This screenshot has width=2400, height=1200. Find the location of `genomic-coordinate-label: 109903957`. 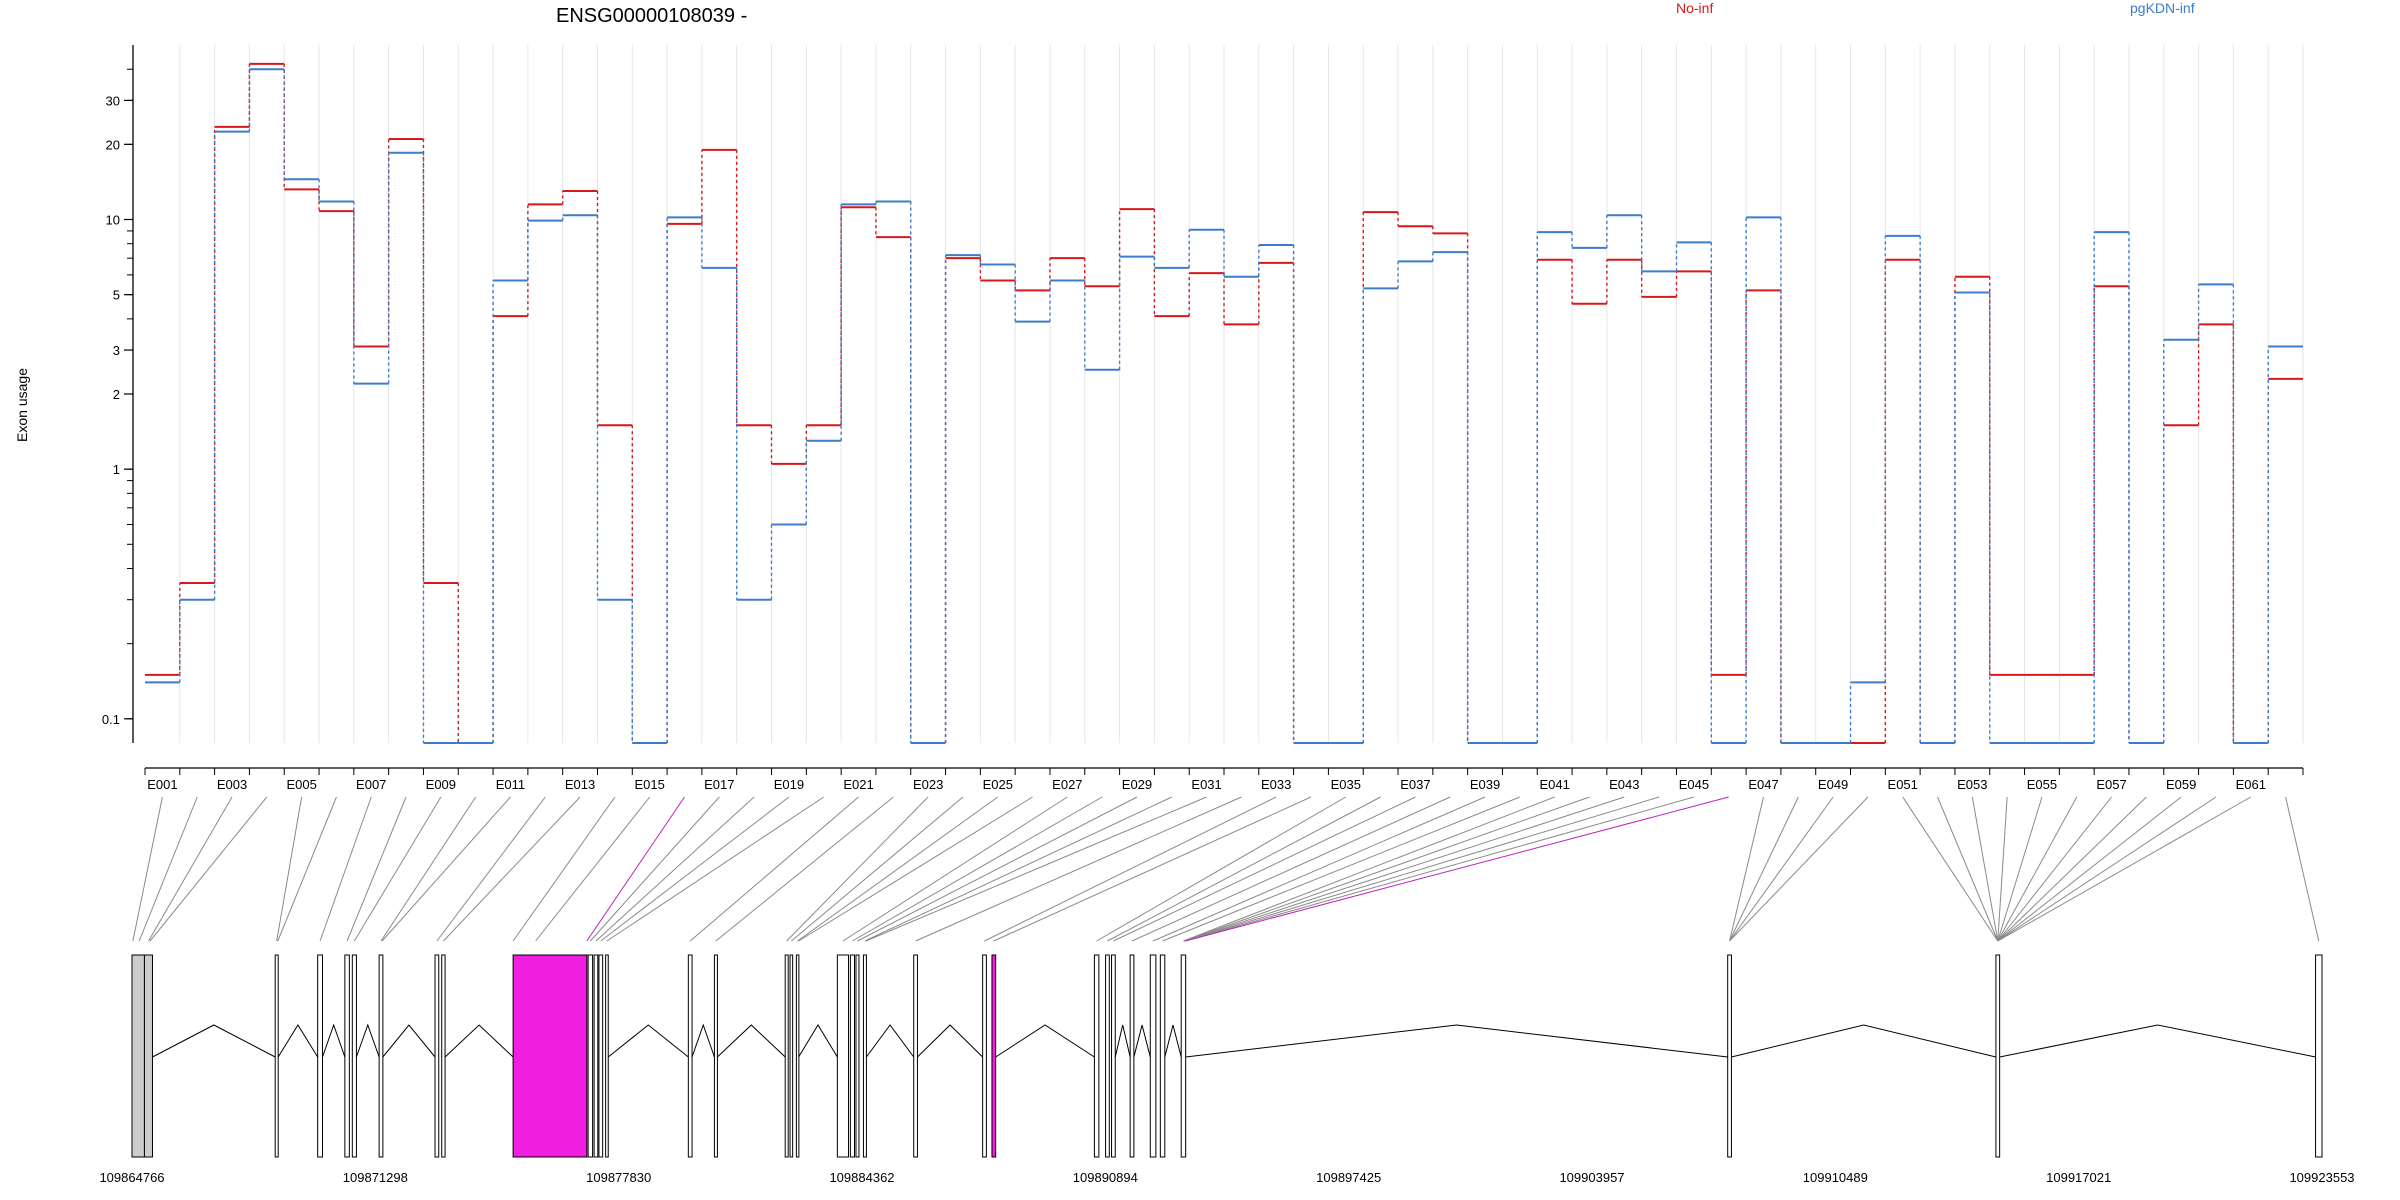

genomic-coordinate-label: 109903957 is located at coordinates (1591, 1177).